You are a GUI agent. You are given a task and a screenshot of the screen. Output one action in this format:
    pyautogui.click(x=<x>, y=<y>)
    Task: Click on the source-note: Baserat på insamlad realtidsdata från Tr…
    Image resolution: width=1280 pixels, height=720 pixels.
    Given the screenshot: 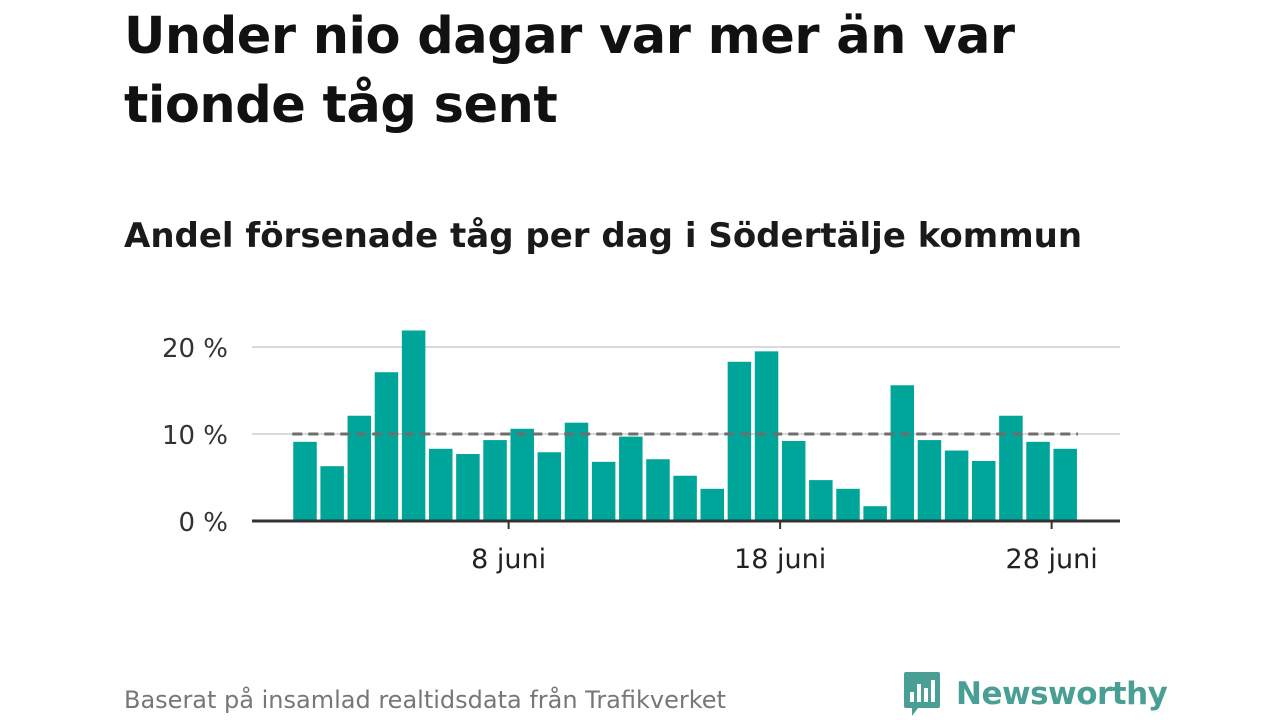 What is the action you would take?
    pyautogui.click(x=425, y=700)
    